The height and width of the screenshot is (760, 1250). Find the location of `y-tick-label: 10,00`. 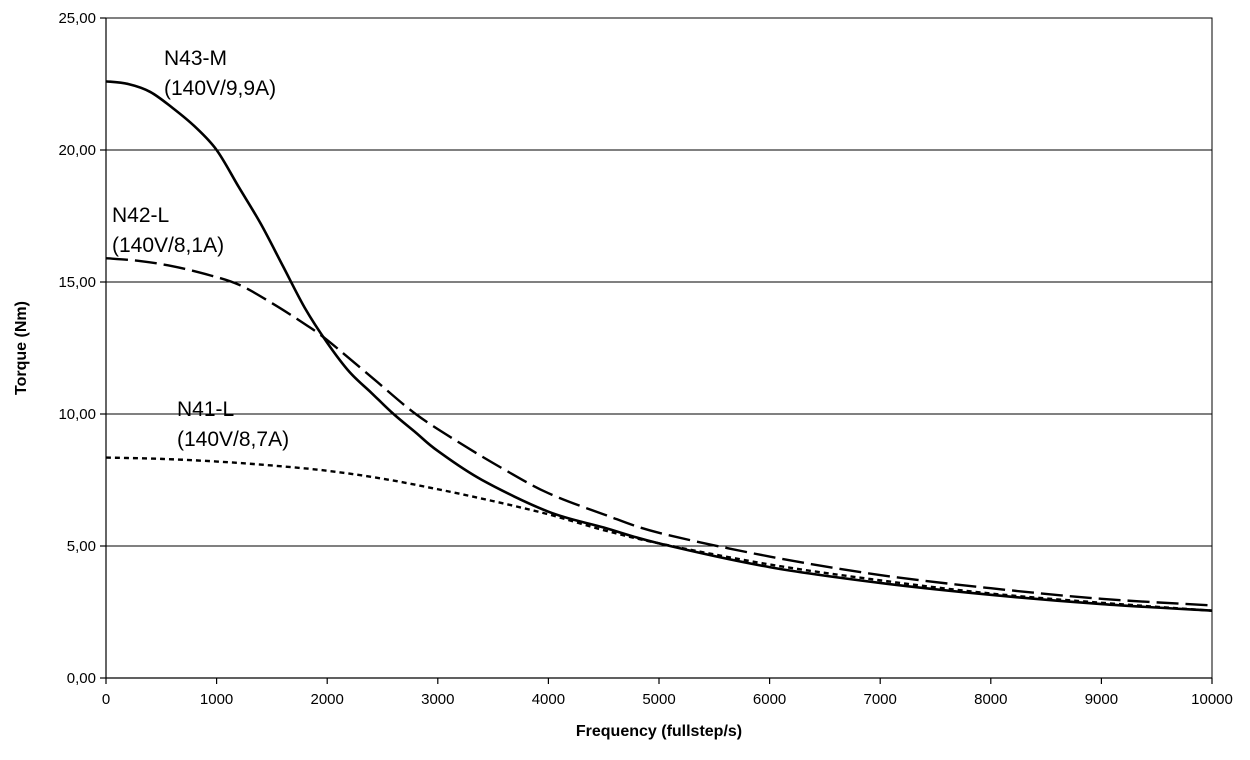

y-tick-label: 10,00 is located at coordinates (77, 414).